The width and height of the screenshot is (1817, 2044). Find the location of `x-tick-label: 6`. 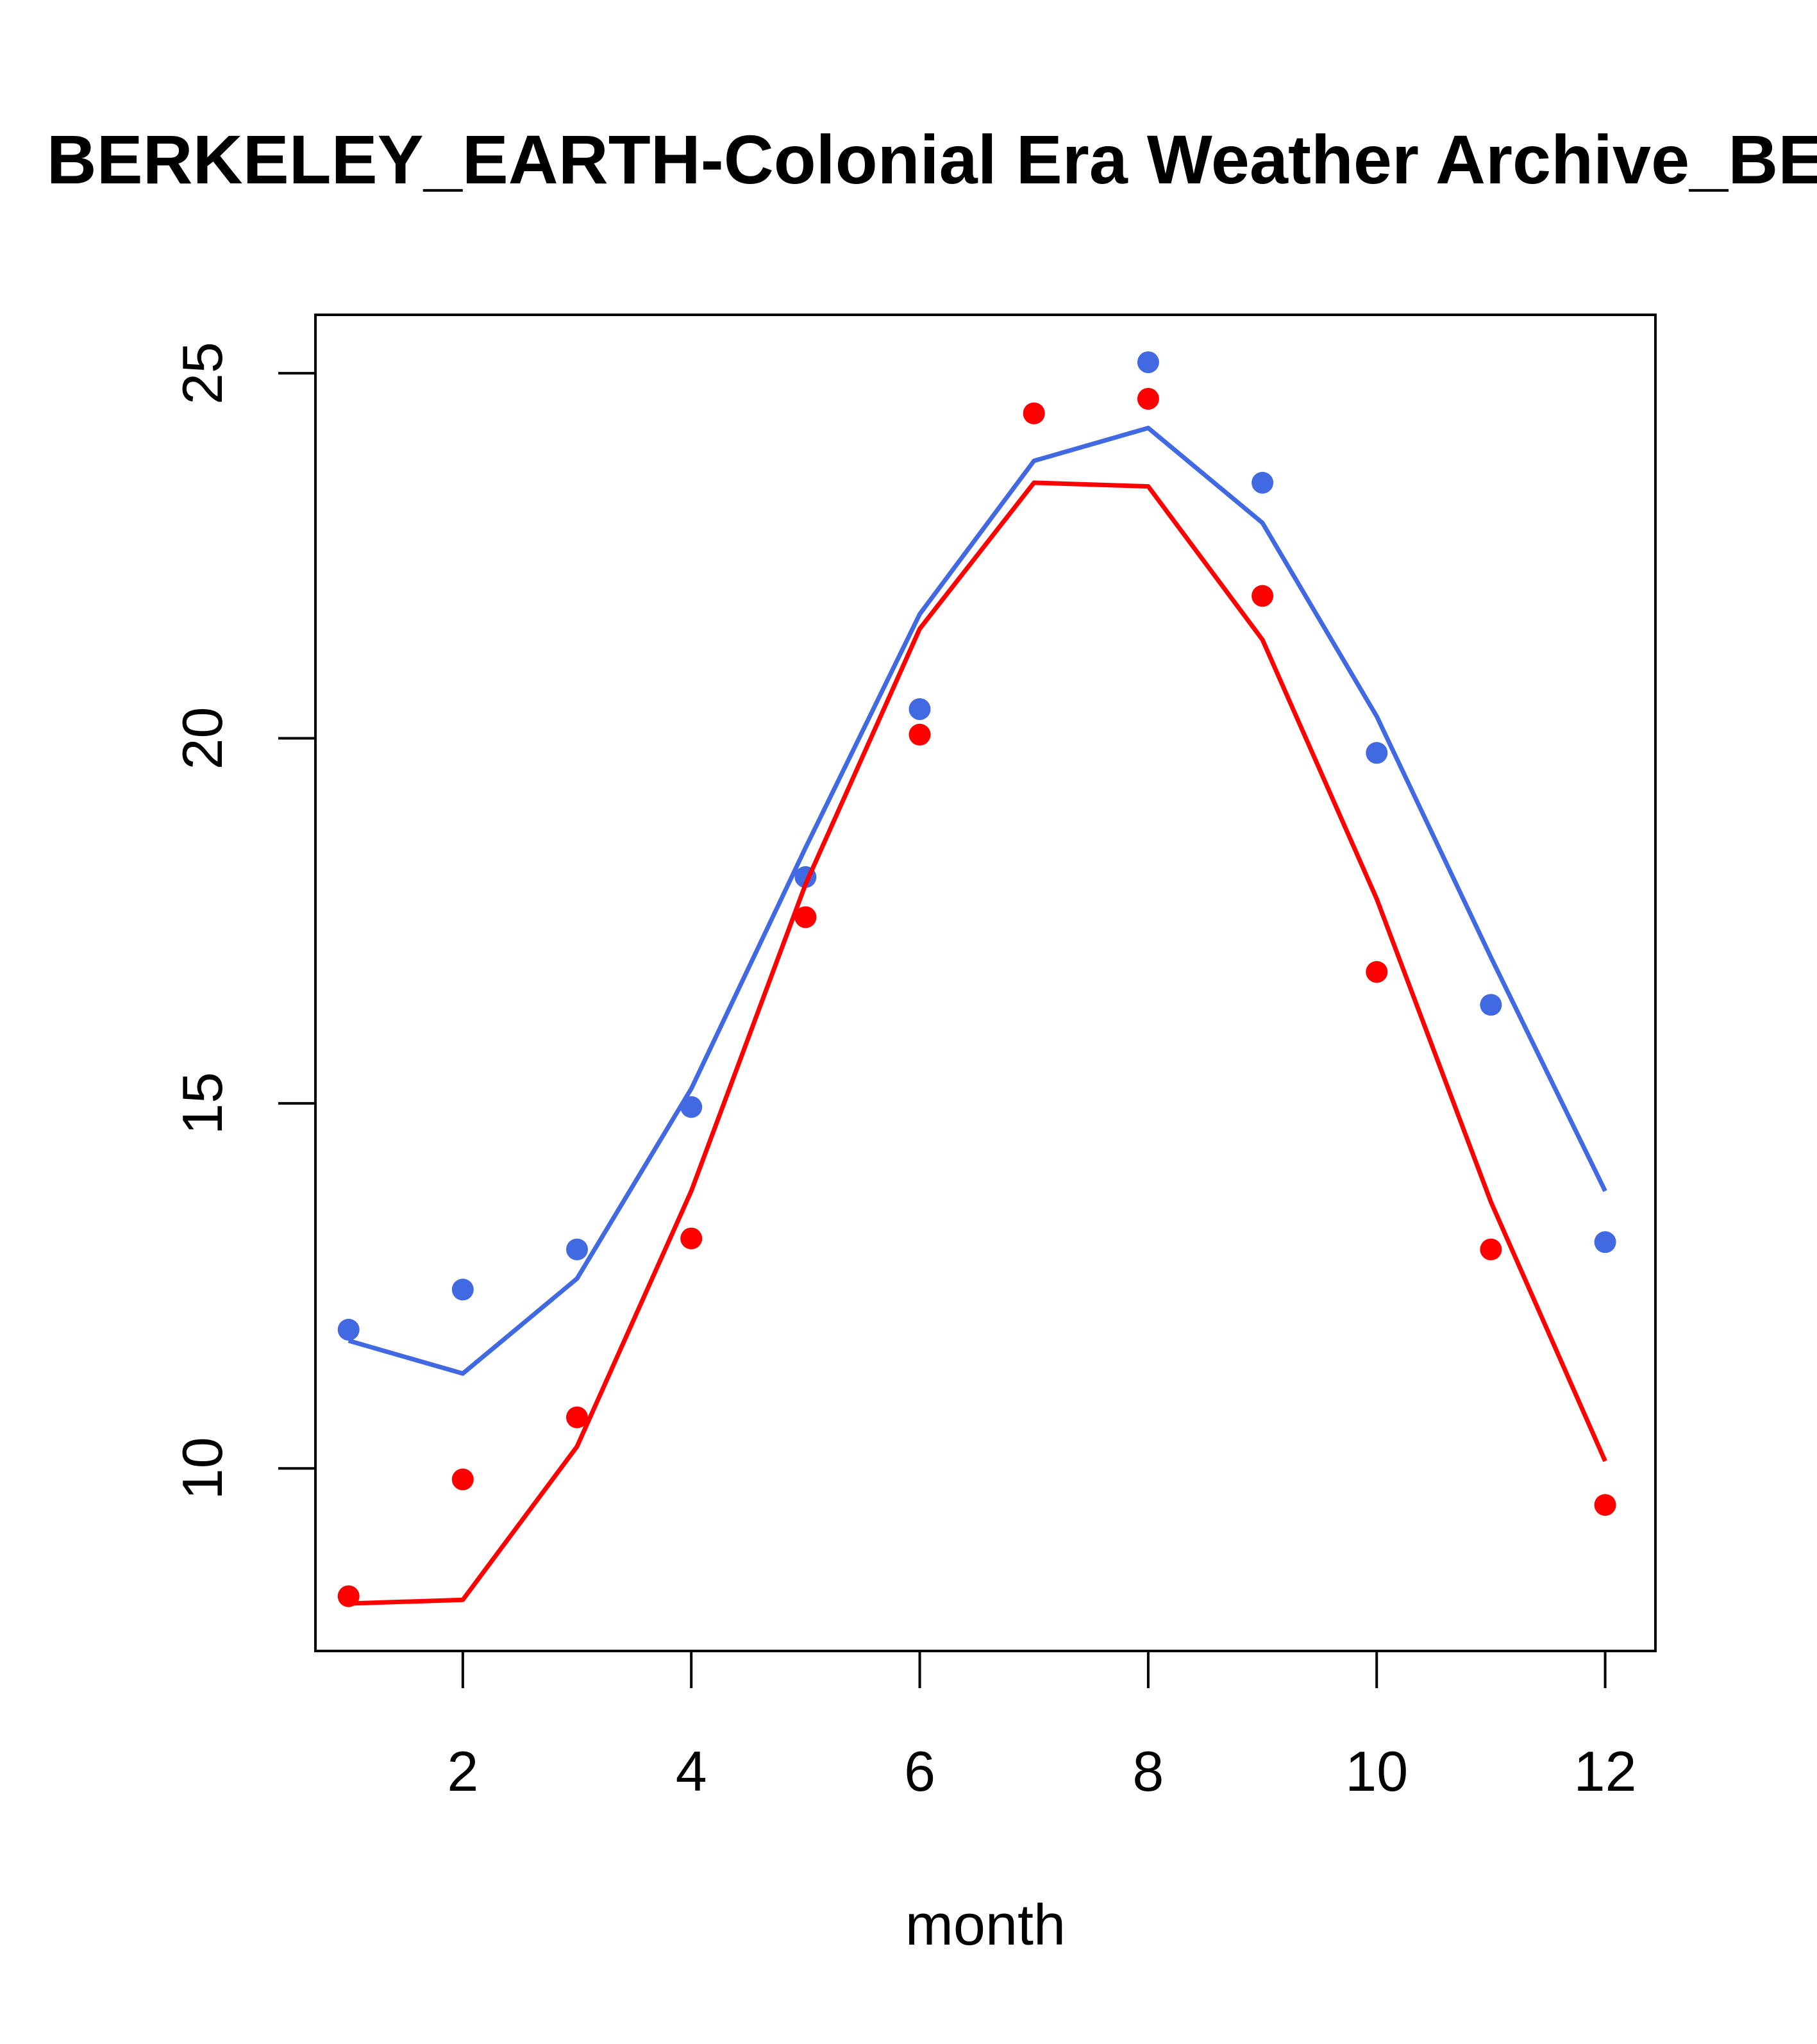

x-tick-label: 6 is located at coordinates (919, 1771).